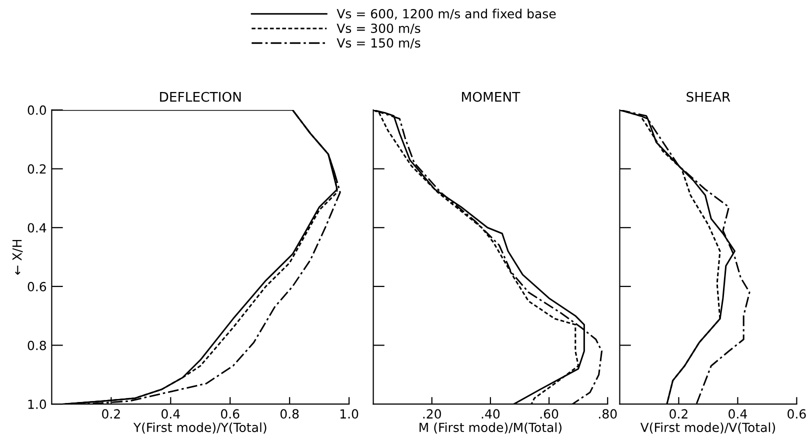  I want to click on x-axis-title: V(First mode)/V(Total), so click(708, 428).